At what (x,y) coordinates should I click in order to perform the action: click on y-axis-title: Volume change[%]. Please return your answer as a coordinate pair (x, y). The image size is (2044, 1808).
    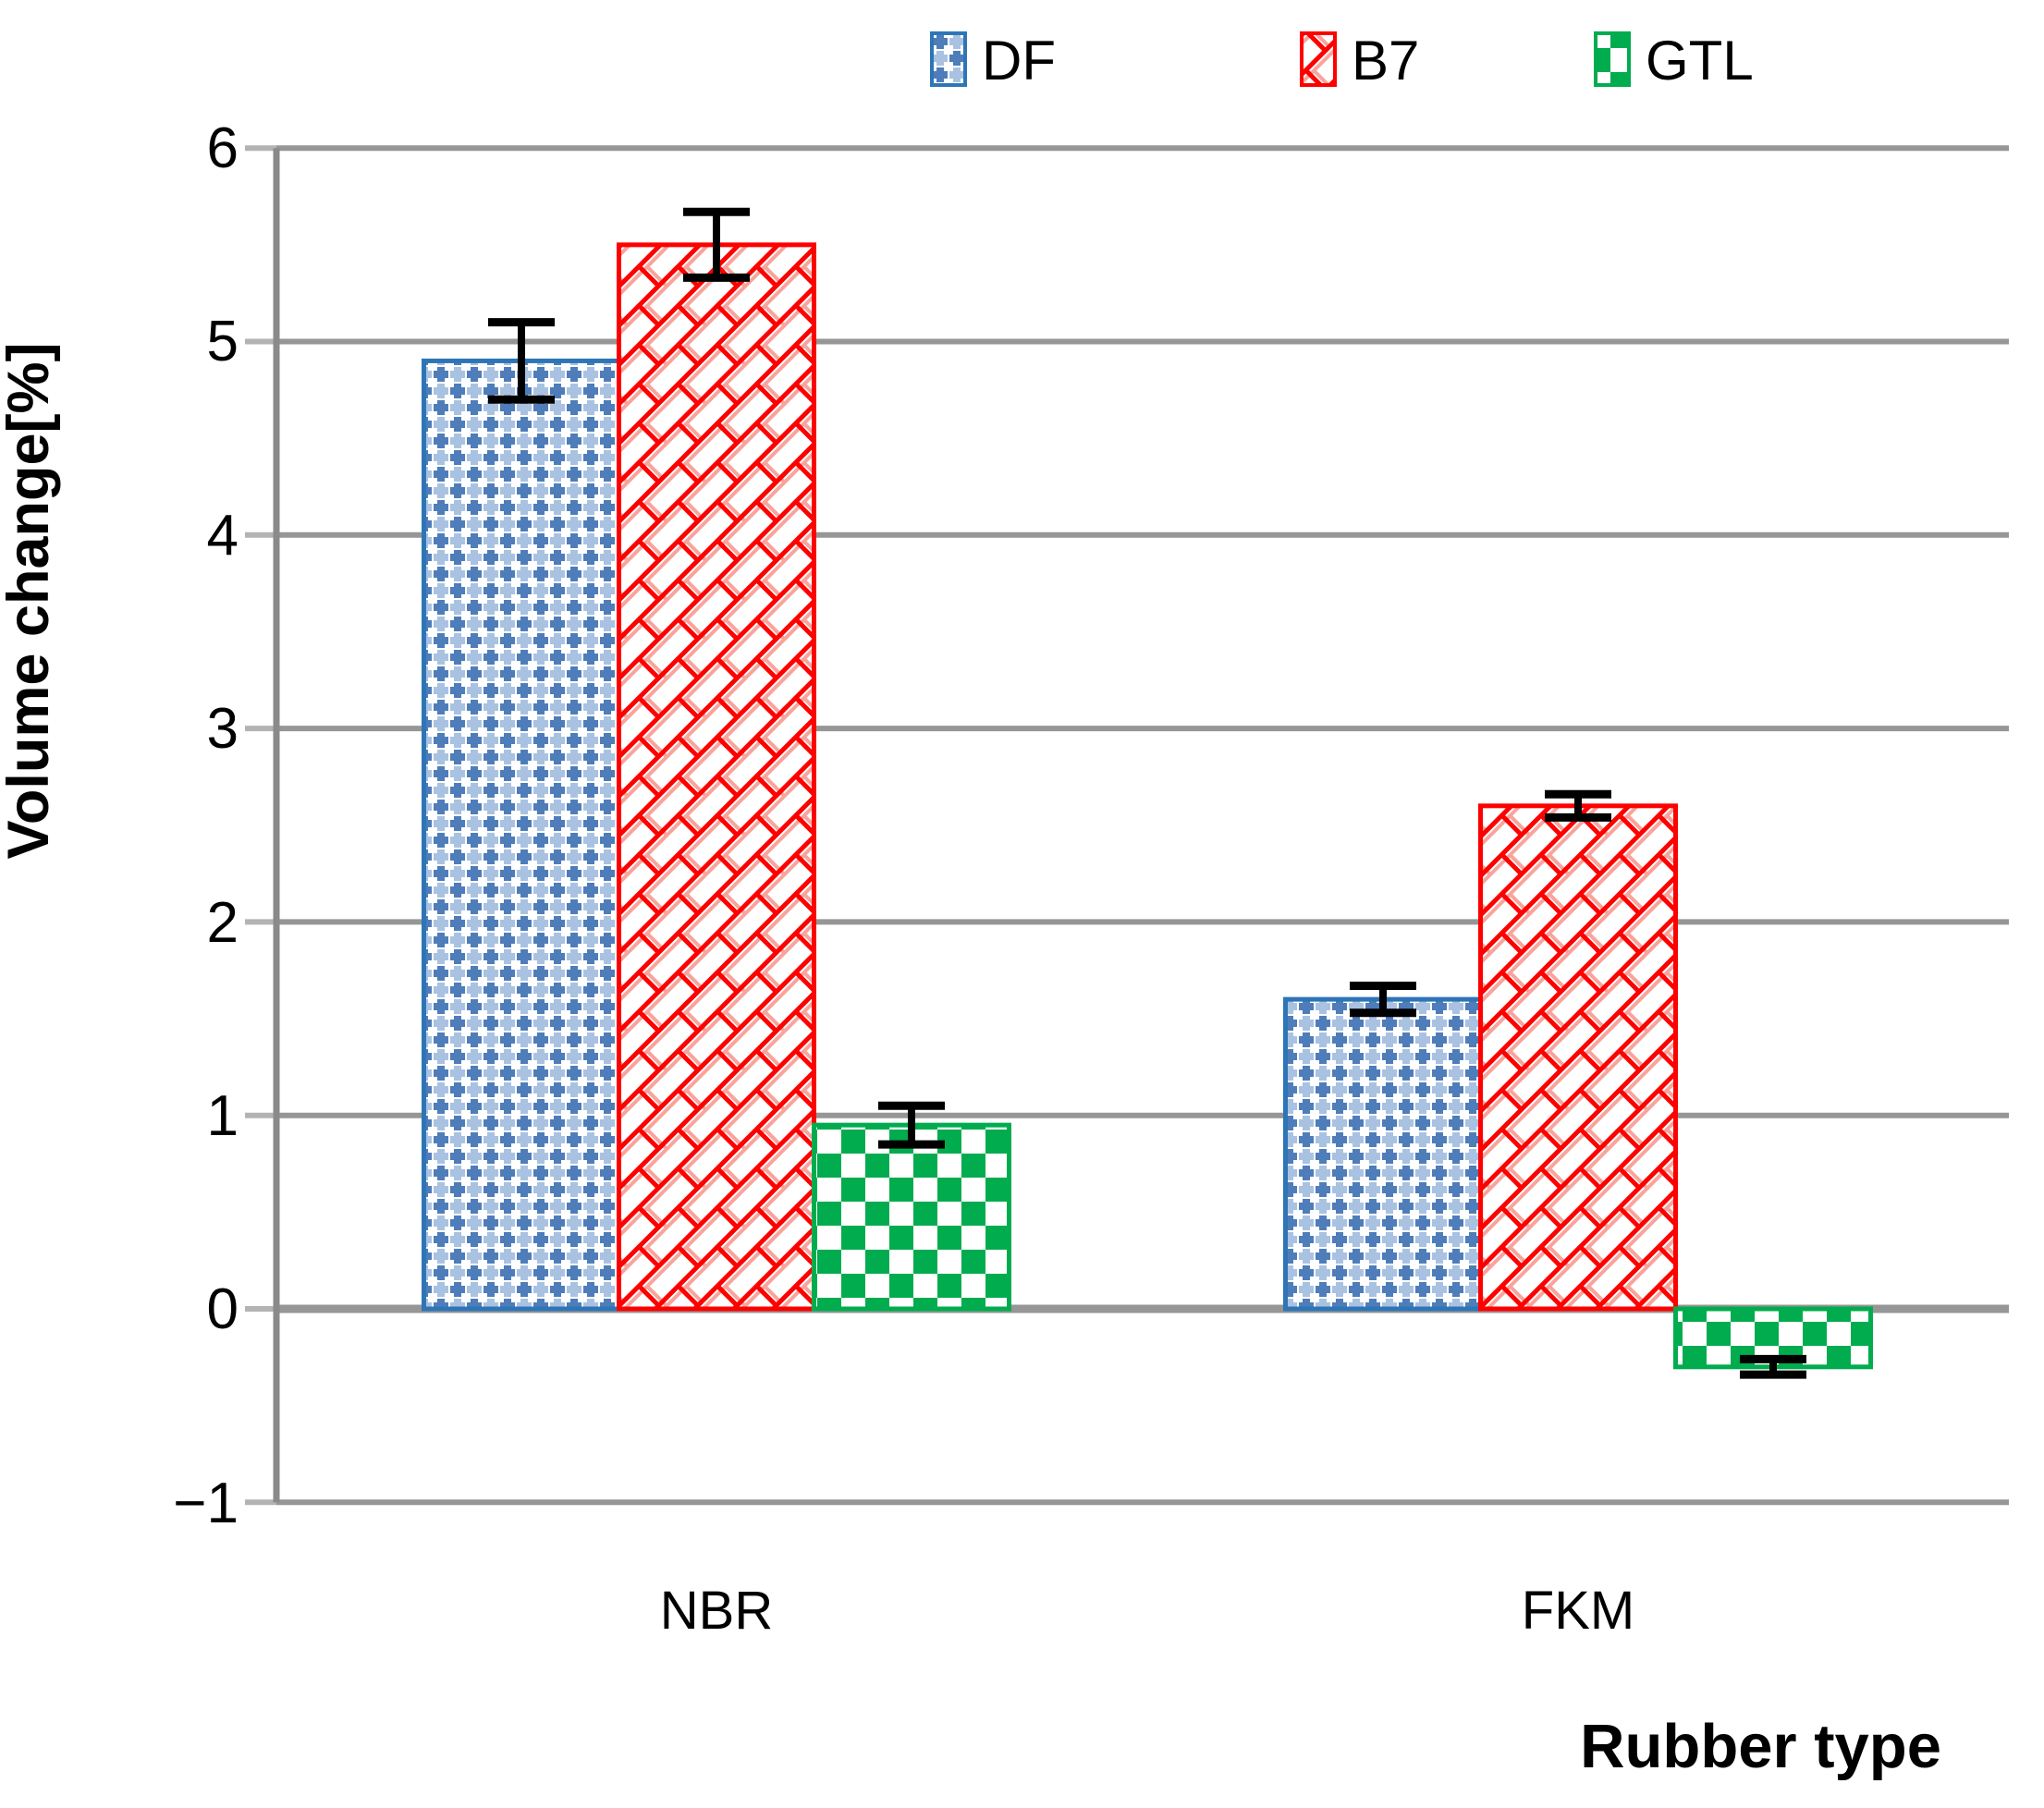
    Looking at the image, I should click on (30, 601).